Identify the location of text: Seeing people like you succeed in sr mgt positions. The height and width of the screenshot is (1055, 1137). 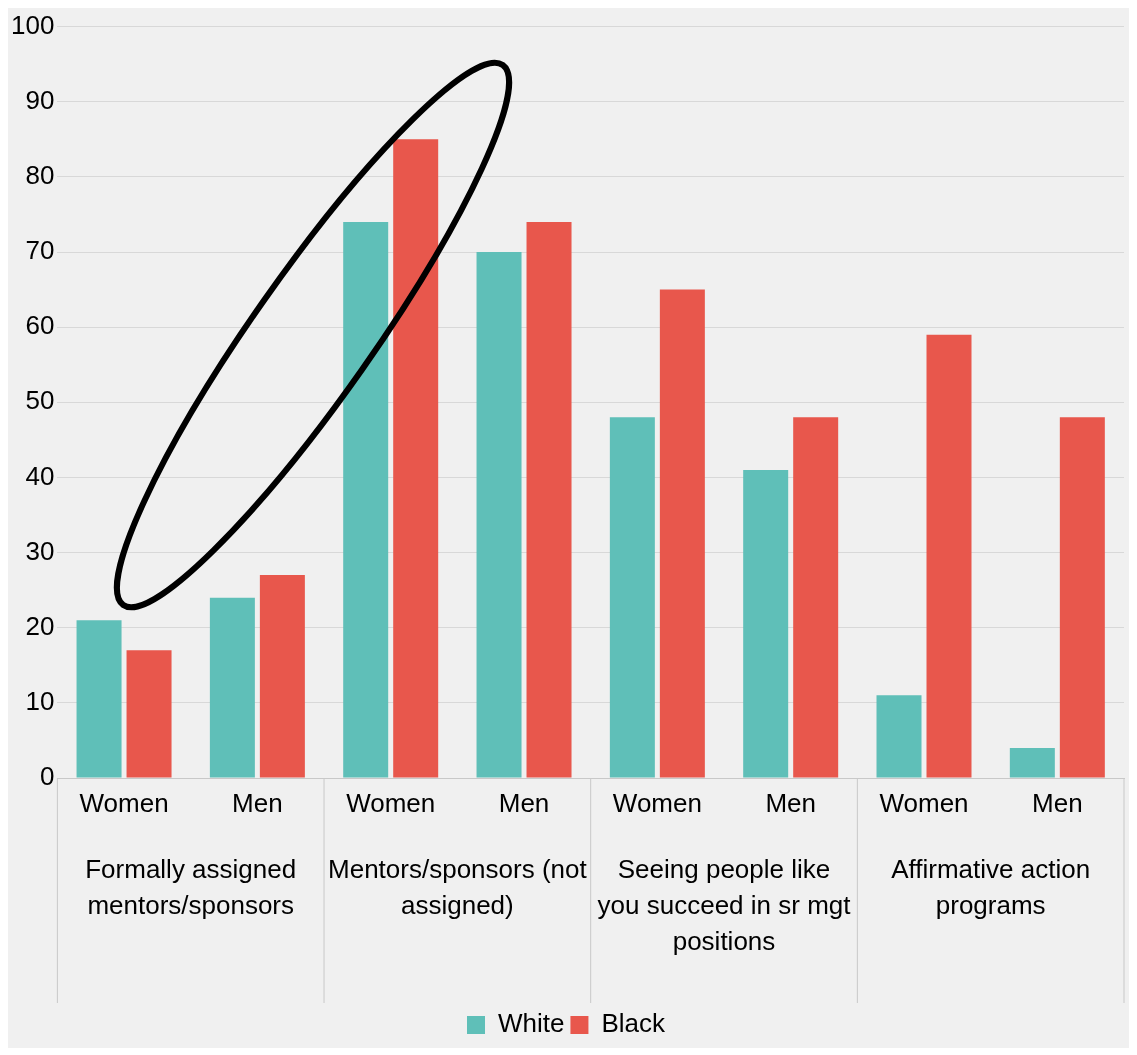
(724, 905).